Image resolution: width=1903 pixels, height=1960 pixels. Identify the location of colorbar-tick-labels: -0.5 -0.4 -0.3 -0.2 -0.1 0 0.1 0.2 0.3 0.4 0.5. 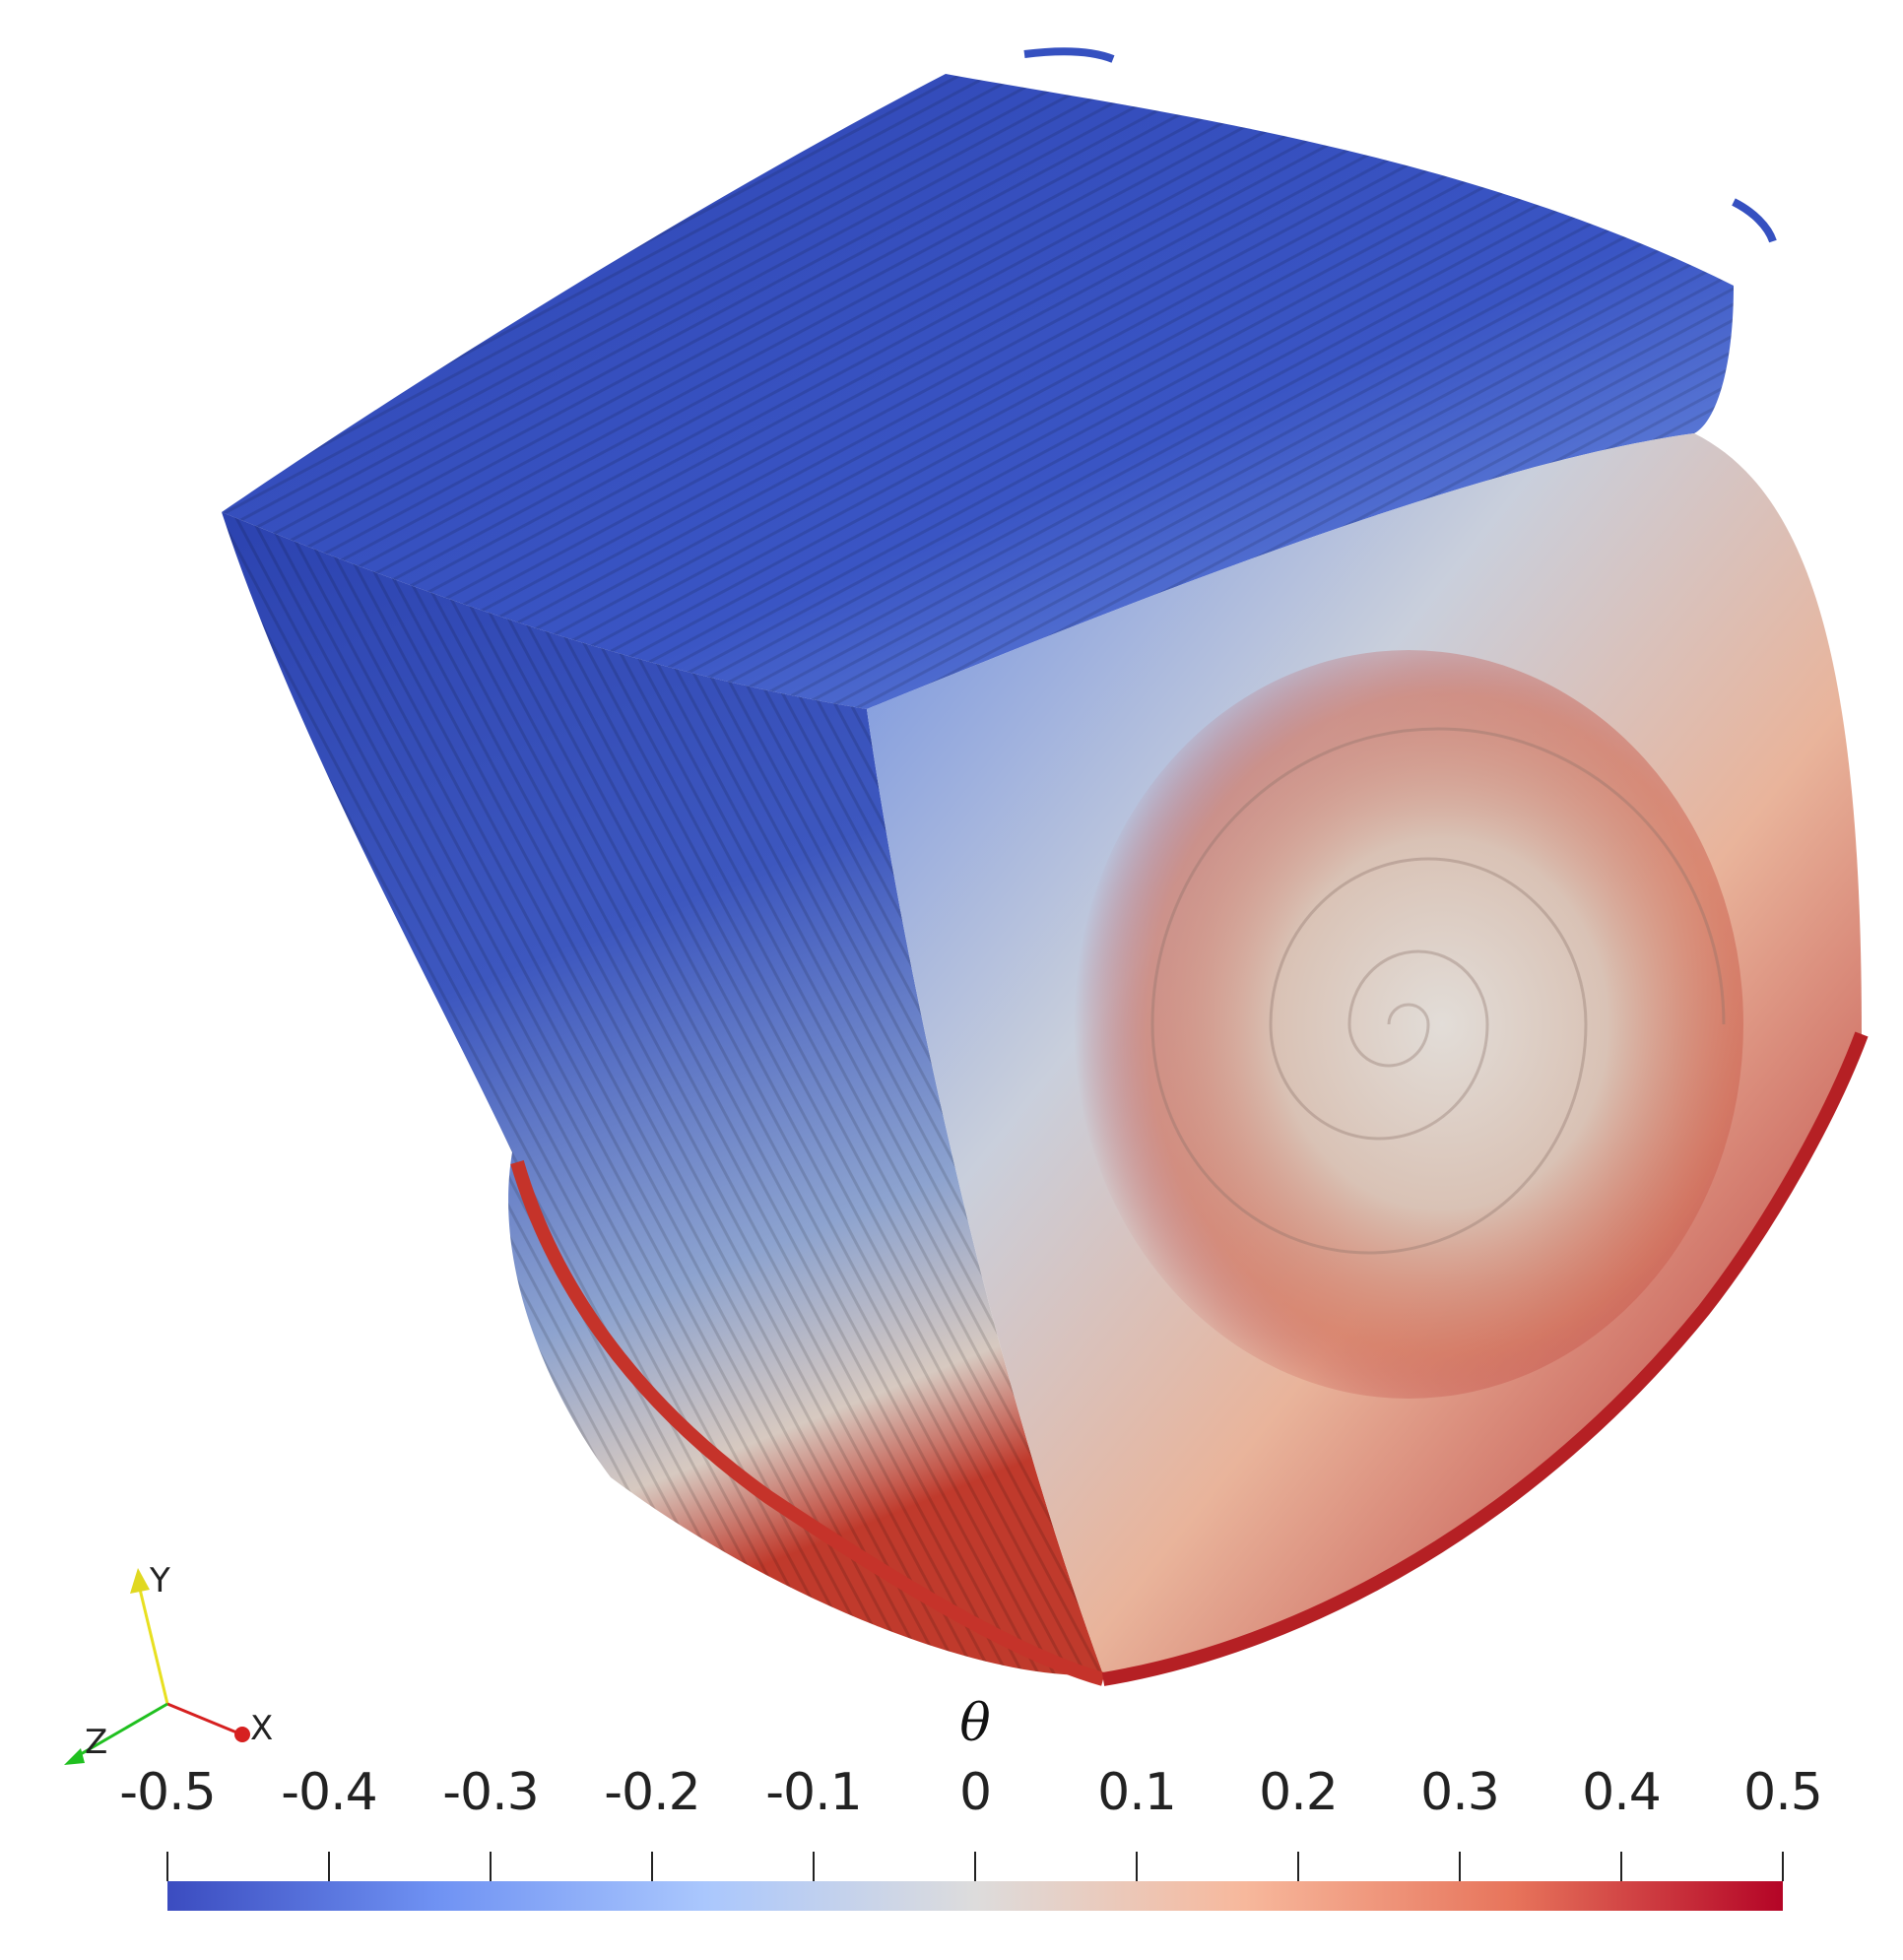
(971, 1798).